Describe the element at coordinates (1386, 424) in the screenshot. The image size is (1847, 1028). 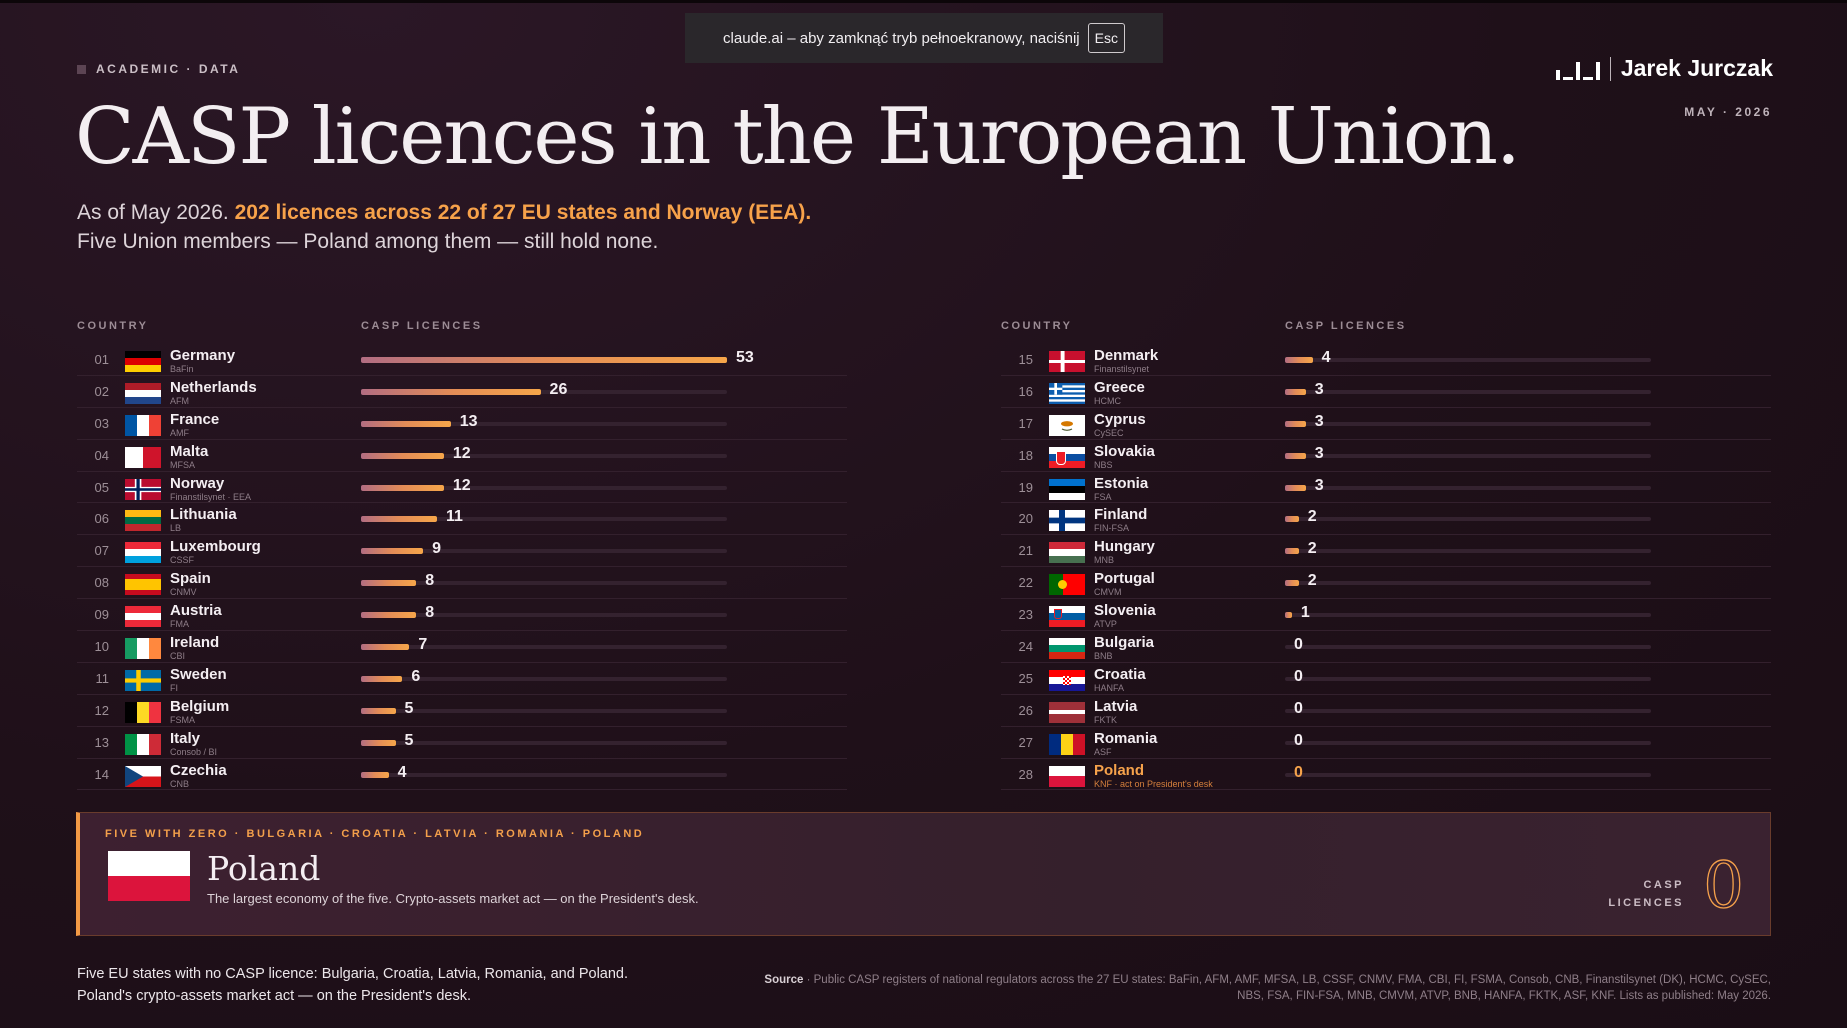
I see `table-row: 17 Cyprus CySEC 3` at that location.